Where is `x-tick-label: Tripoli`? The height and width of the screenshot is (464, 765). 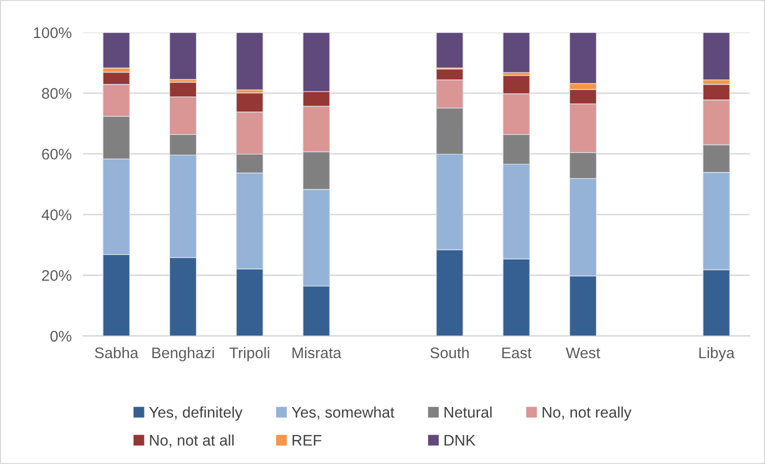 x-tick-label: Tripoli is located at coordinates (250, 354).